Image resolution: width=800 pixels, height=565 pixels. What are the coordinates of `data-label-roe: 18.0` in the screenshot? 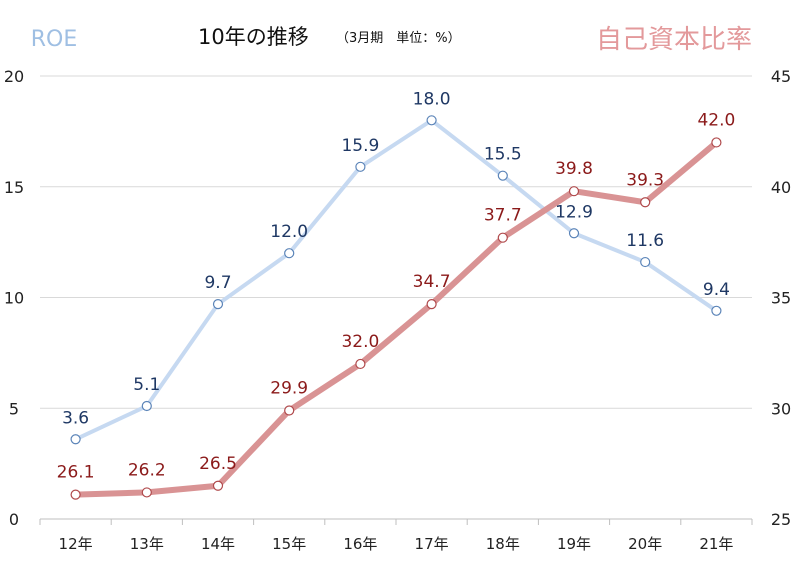 It's located at (432, 99).